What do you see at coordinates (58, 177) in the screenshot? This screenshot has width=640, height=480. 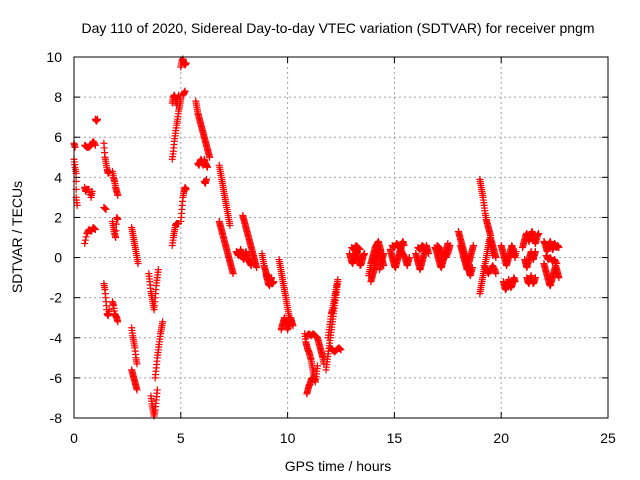 I see `y-tick-label: 4` at bounding box center [58, 177].